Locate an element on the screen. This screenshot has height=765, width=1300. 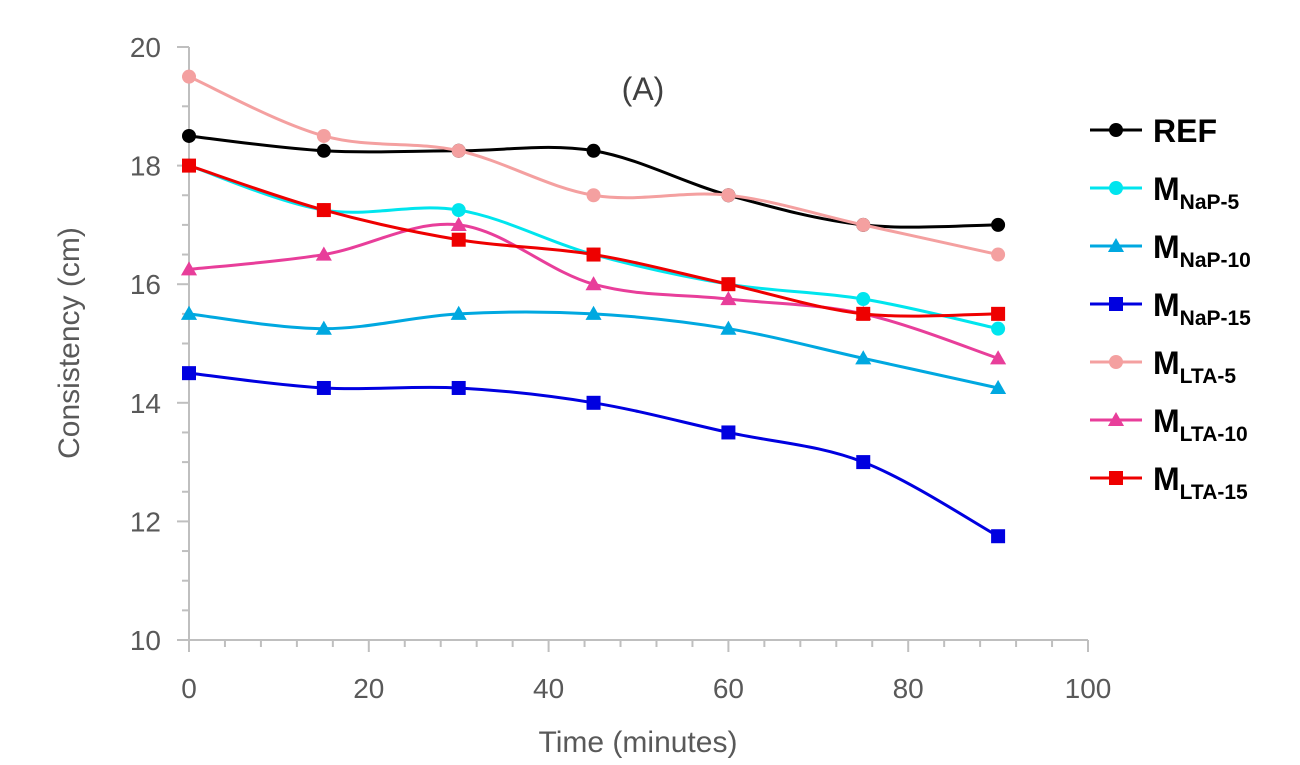
legend-label-main: REF is located at coordinates (1185, 131).